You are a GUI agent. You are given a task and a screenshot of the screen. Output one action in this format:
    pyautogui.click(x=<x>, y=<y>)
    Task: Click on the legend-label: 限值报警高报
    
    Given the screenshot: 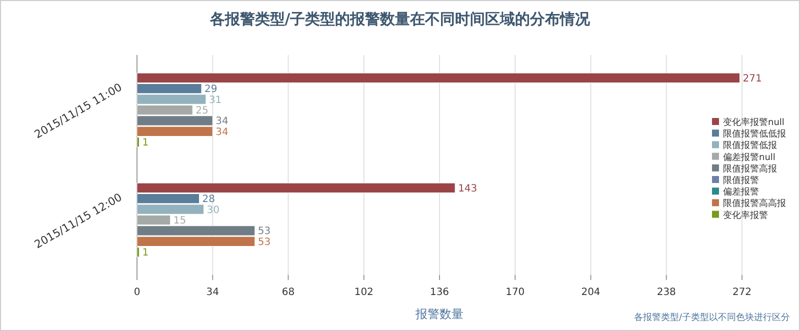 What is the action you would take?
    pyautogui.click(x=750, y=168)
    